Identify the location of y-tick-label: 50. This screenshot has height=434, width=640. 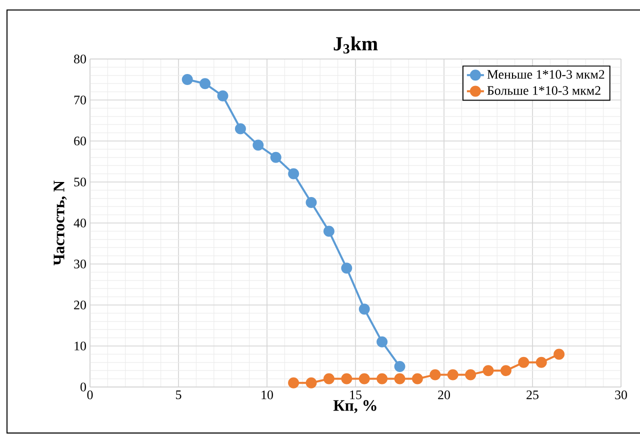
(80, 182).